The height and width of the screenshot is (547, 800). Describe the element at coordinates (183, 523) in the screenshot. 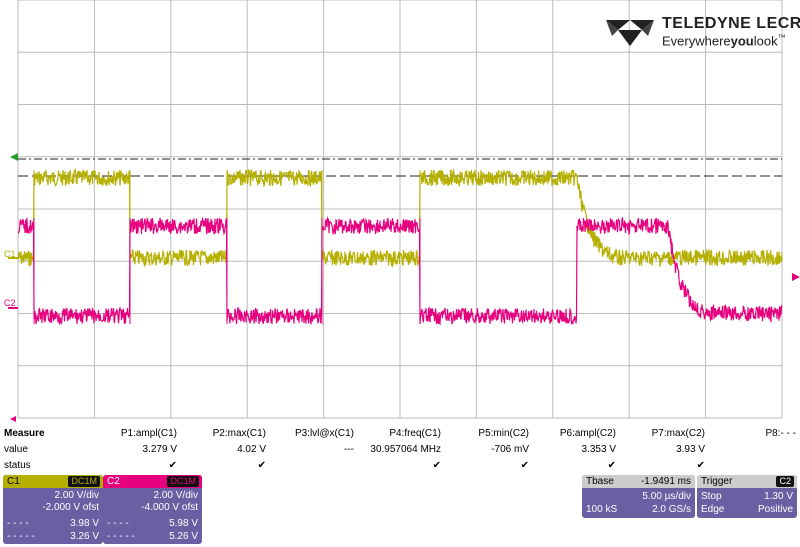

I see `c2-cursor1-value: 5.98 V` at that location.